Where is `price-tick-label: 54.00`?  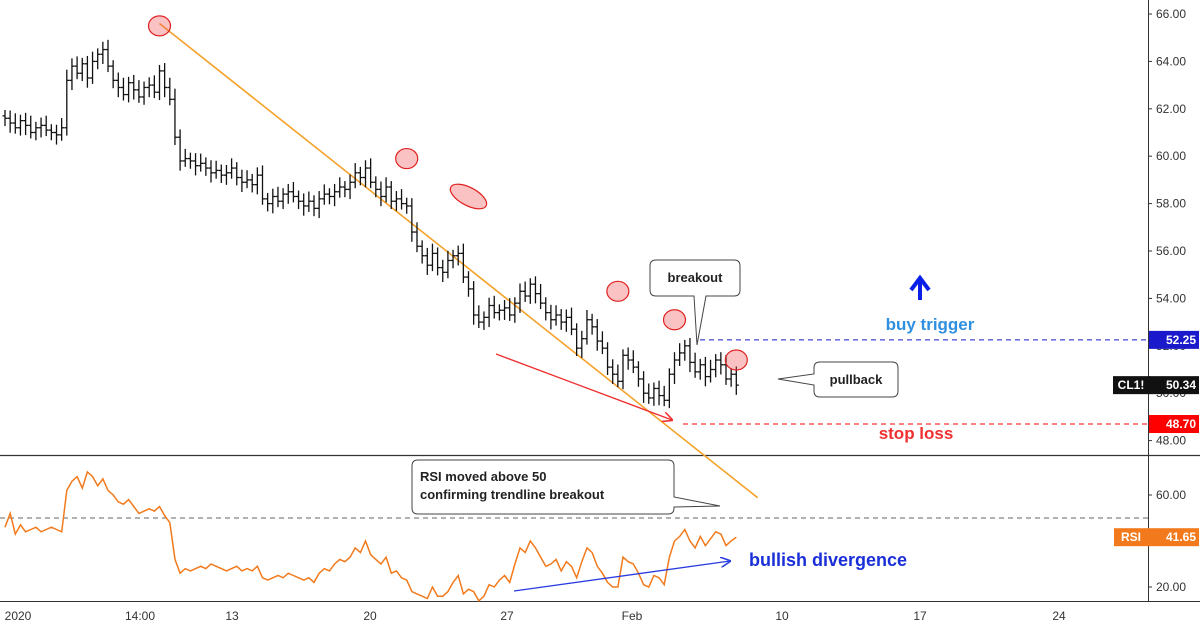
price-tick-label: 54.00 is located at coordinates (1171, 298).